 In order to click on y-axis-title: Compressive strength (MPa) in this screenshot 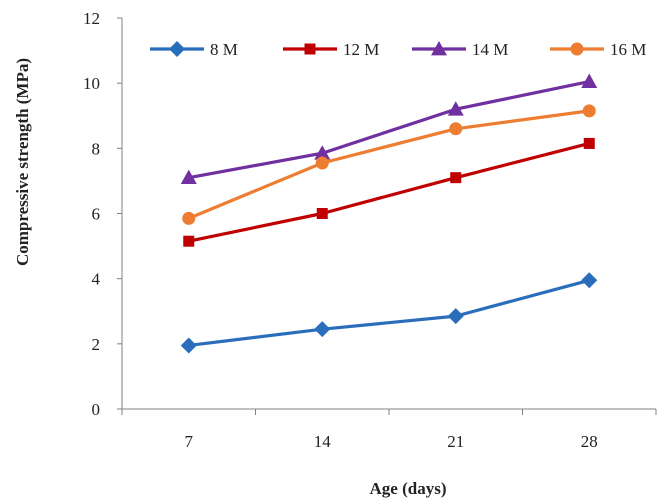, I will do `click(22, 162)`.